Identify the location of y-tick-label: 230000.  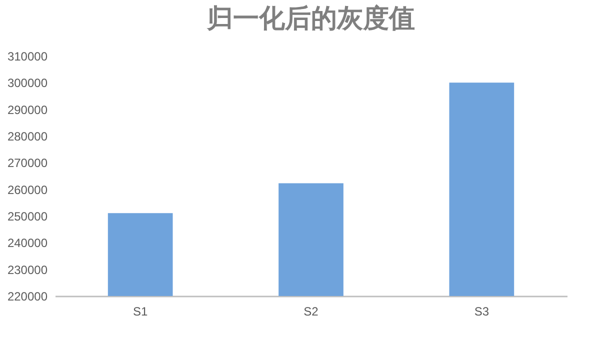
(27, 269).